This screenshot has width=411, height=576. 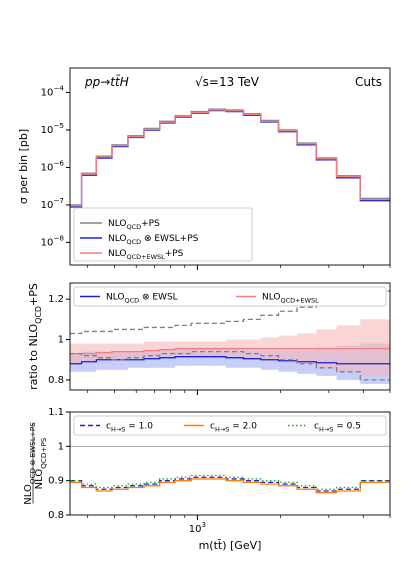 I want to click on legend-label: cH→S = 1.0, so click(x=129, y=427).